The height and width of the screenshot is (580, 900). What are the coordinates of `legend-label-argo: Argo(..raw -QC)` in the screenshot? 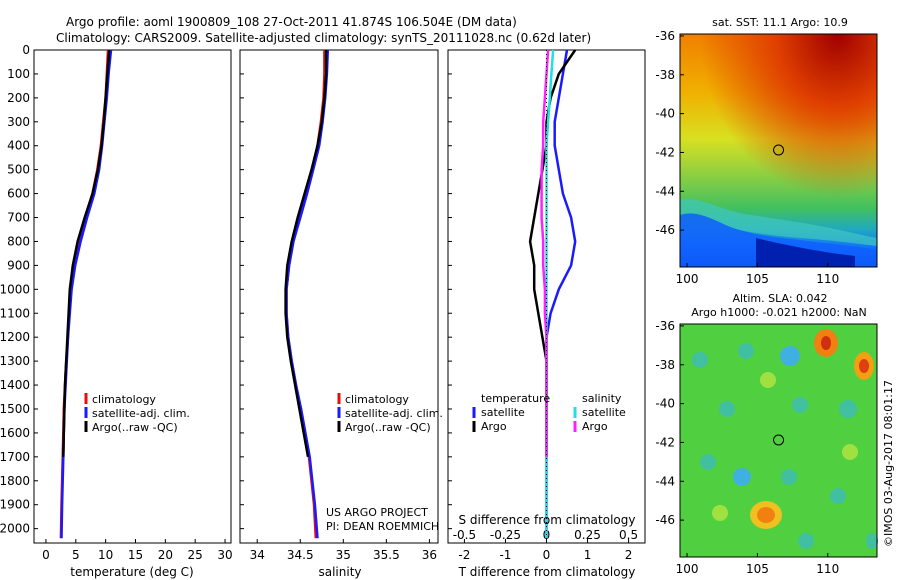 It's located at (388, 427).